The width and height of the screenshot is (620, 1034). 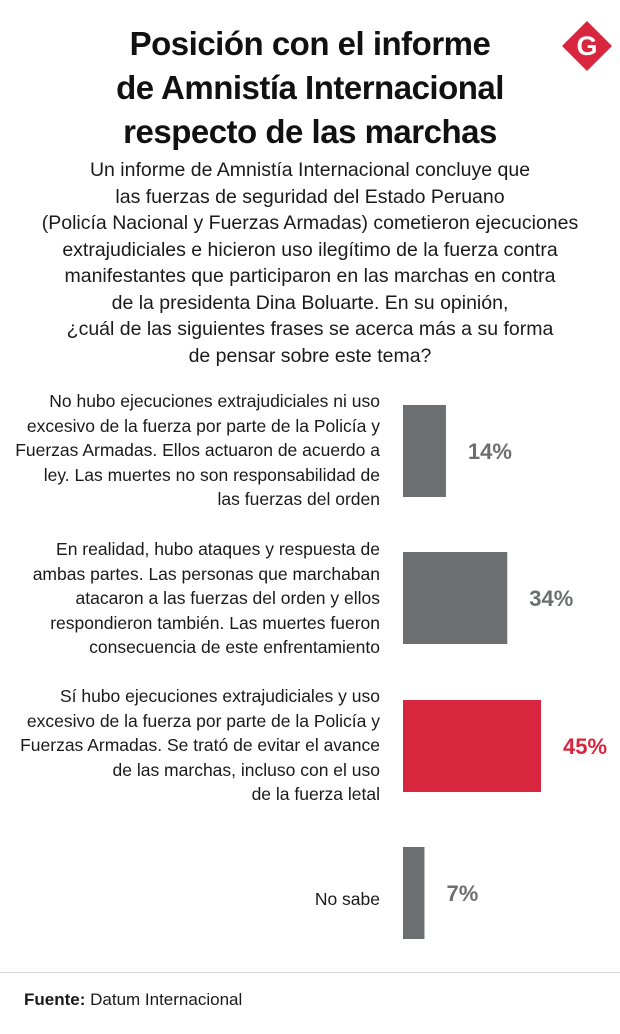 What do you see at coordinates (310, 131) in the screenshot?
I see `title-line: respecto de las marchas` at bounding box center [310, 131].